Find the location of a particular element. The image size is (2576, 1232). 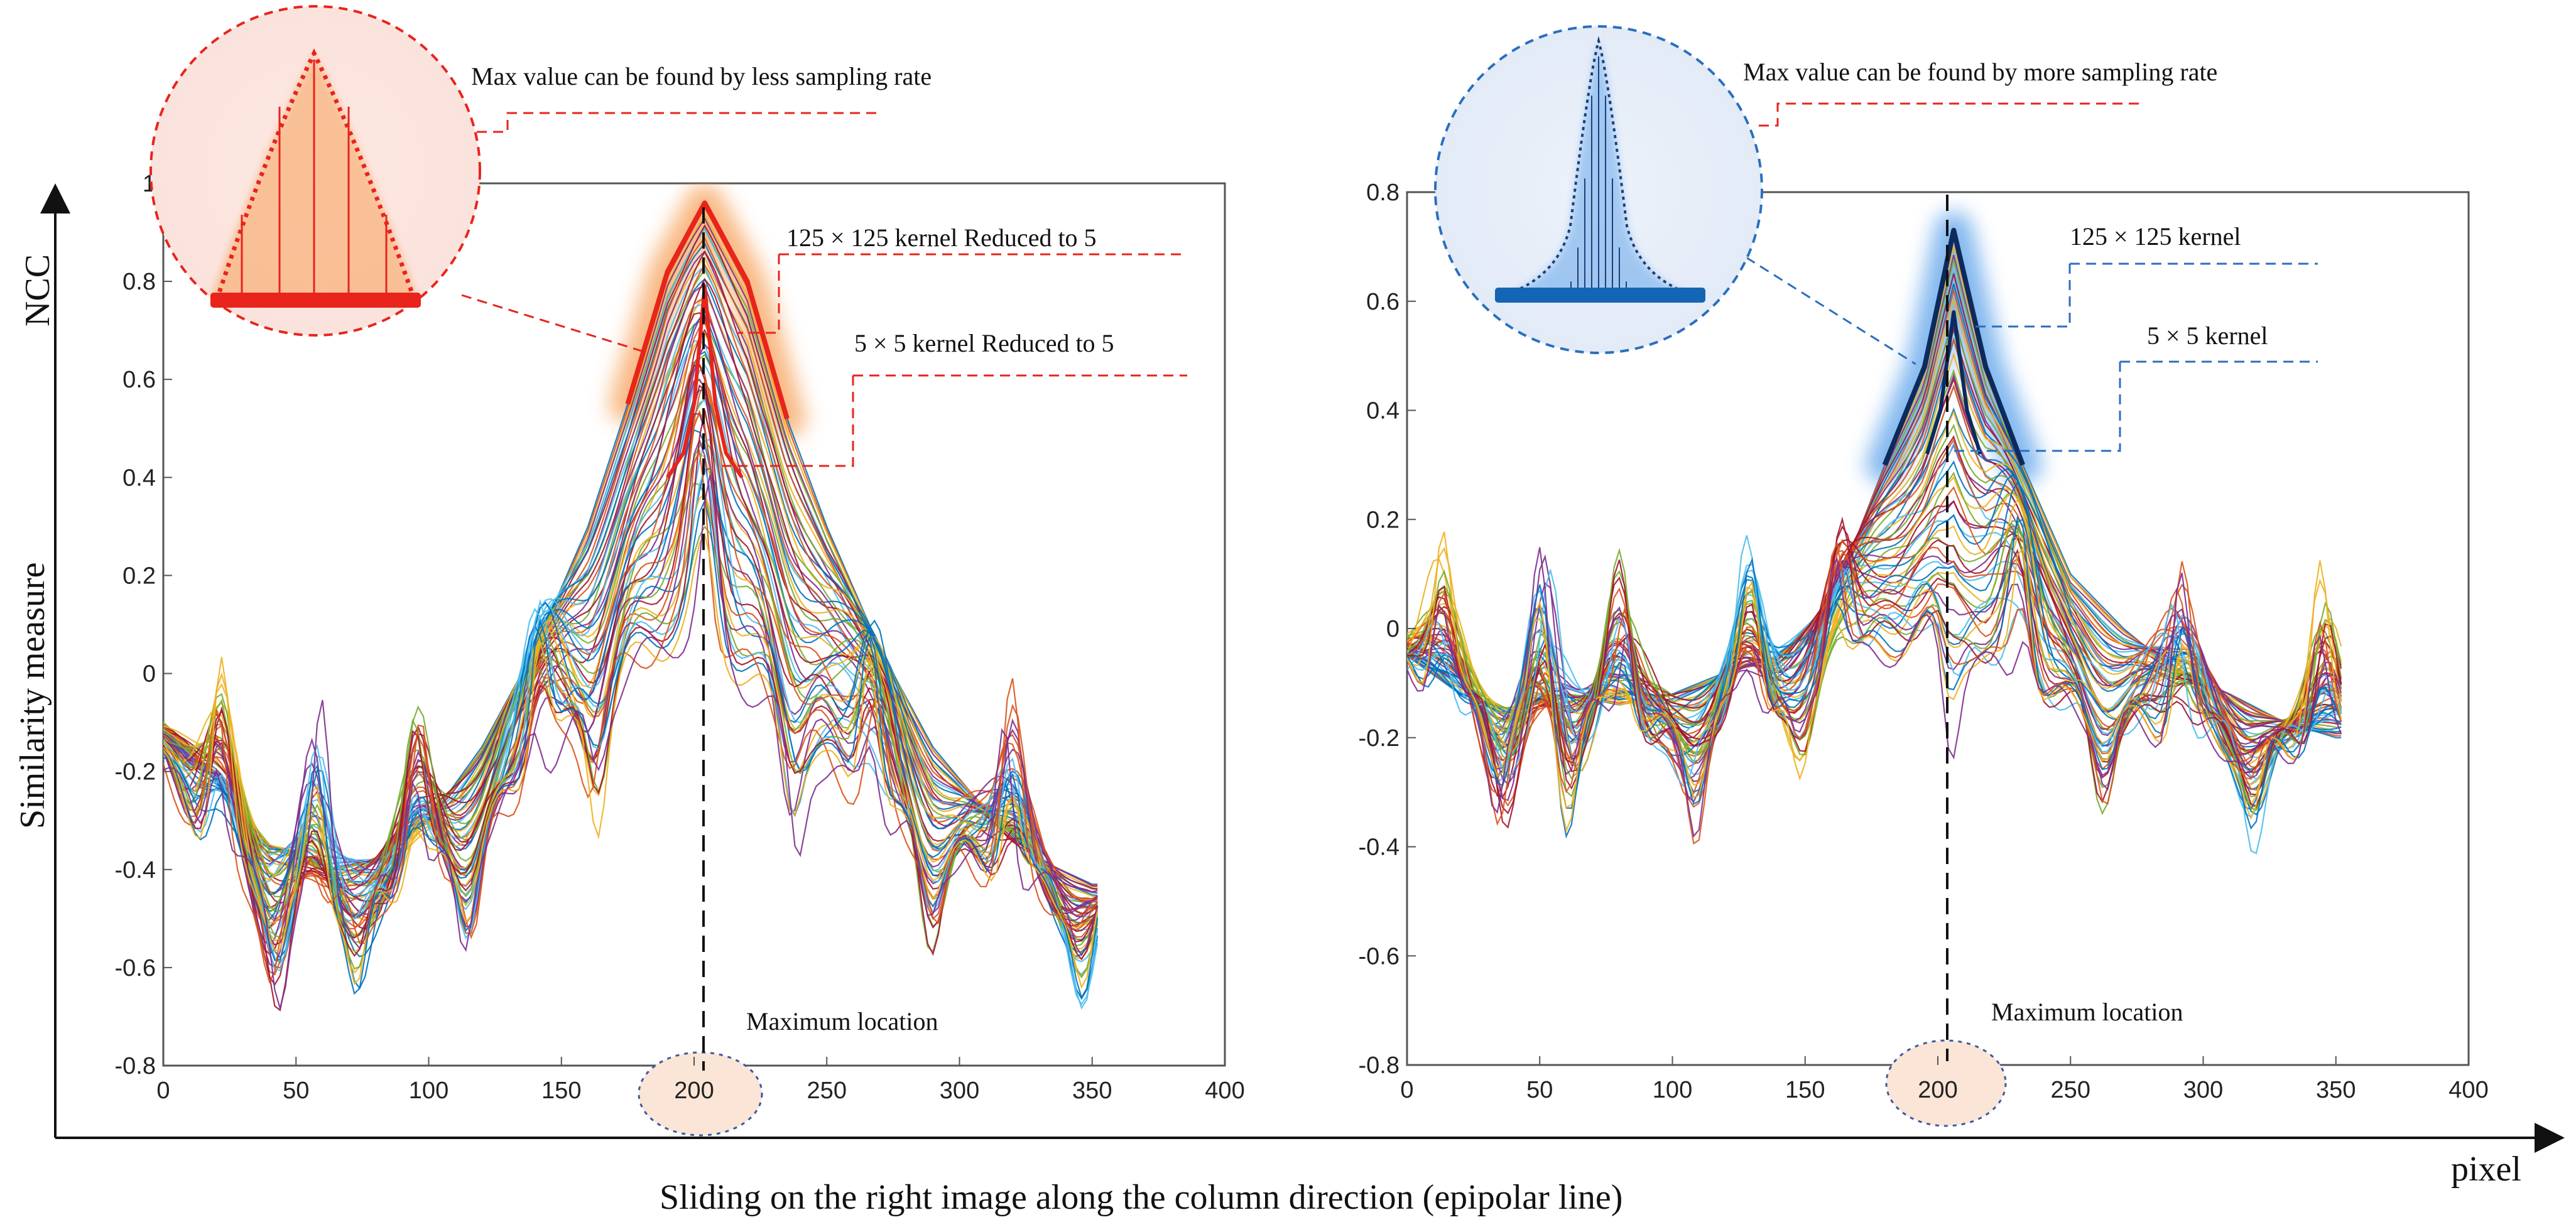

right-highlight-lines is located at coordinates (1953, 346).